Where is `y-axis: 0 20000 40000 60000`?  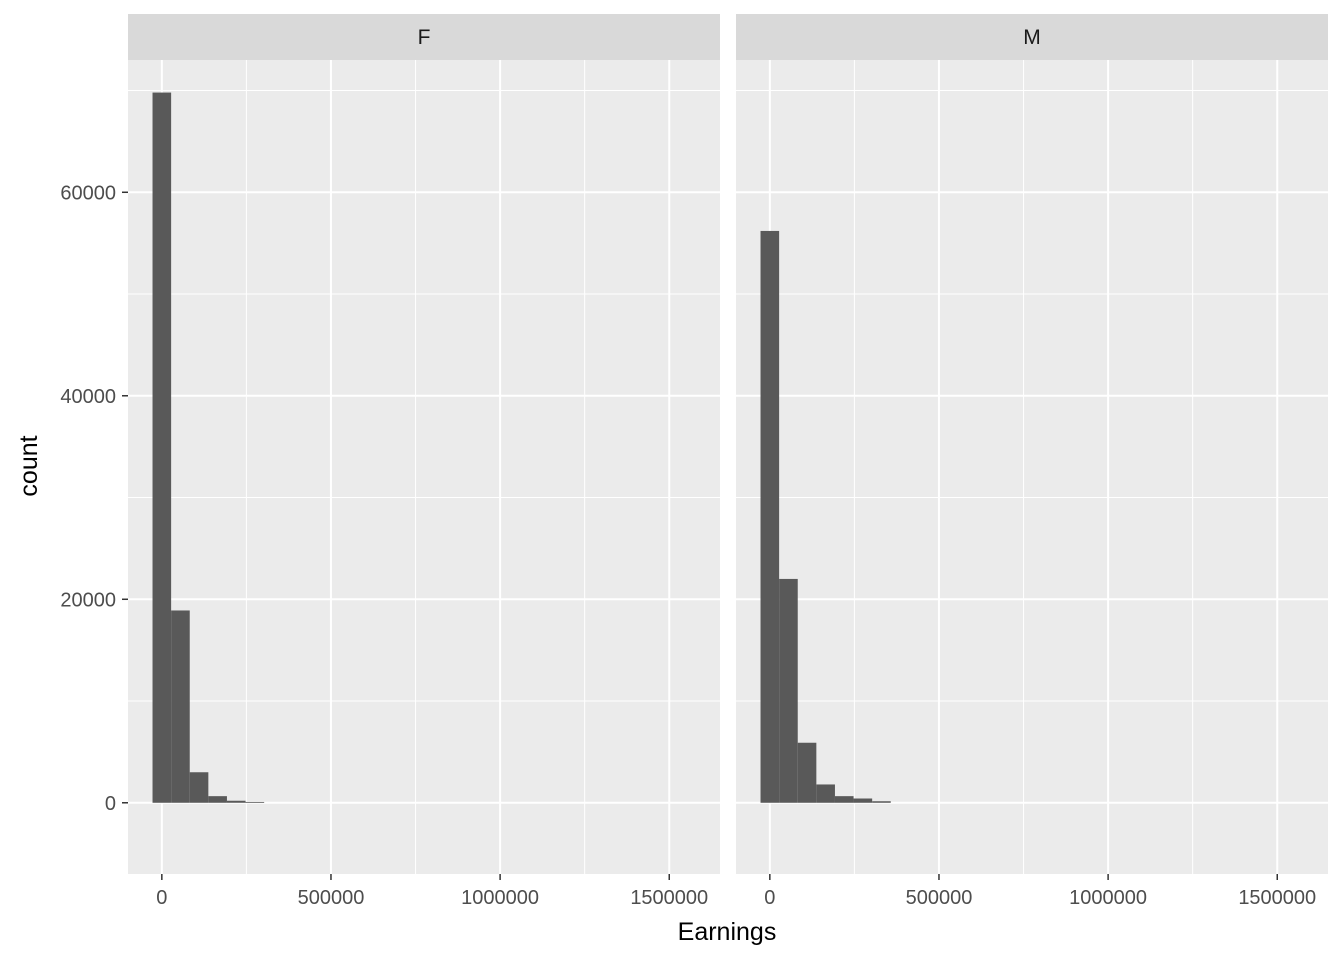
y-axis: 0 20000 40000 60000 is located at coordinates (94, 498).